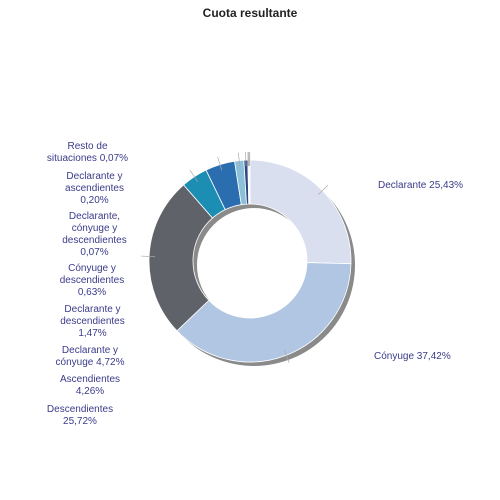 Image resolution: width=500 pixels, height=500 pixels. Describe the element at coordinates (421, 185) in the screenshot. I see `slice-label: Declarante 25,43%` at that location.